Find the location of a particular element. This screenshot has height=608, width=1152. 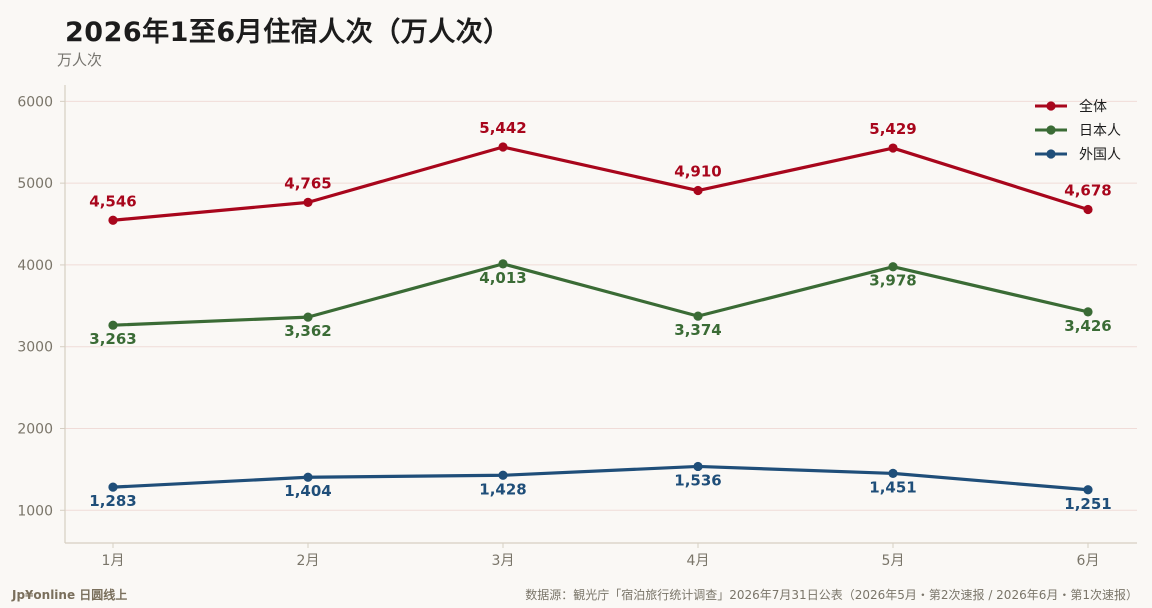

x-tick-label: 5月 is located at coordinates (893, 561).